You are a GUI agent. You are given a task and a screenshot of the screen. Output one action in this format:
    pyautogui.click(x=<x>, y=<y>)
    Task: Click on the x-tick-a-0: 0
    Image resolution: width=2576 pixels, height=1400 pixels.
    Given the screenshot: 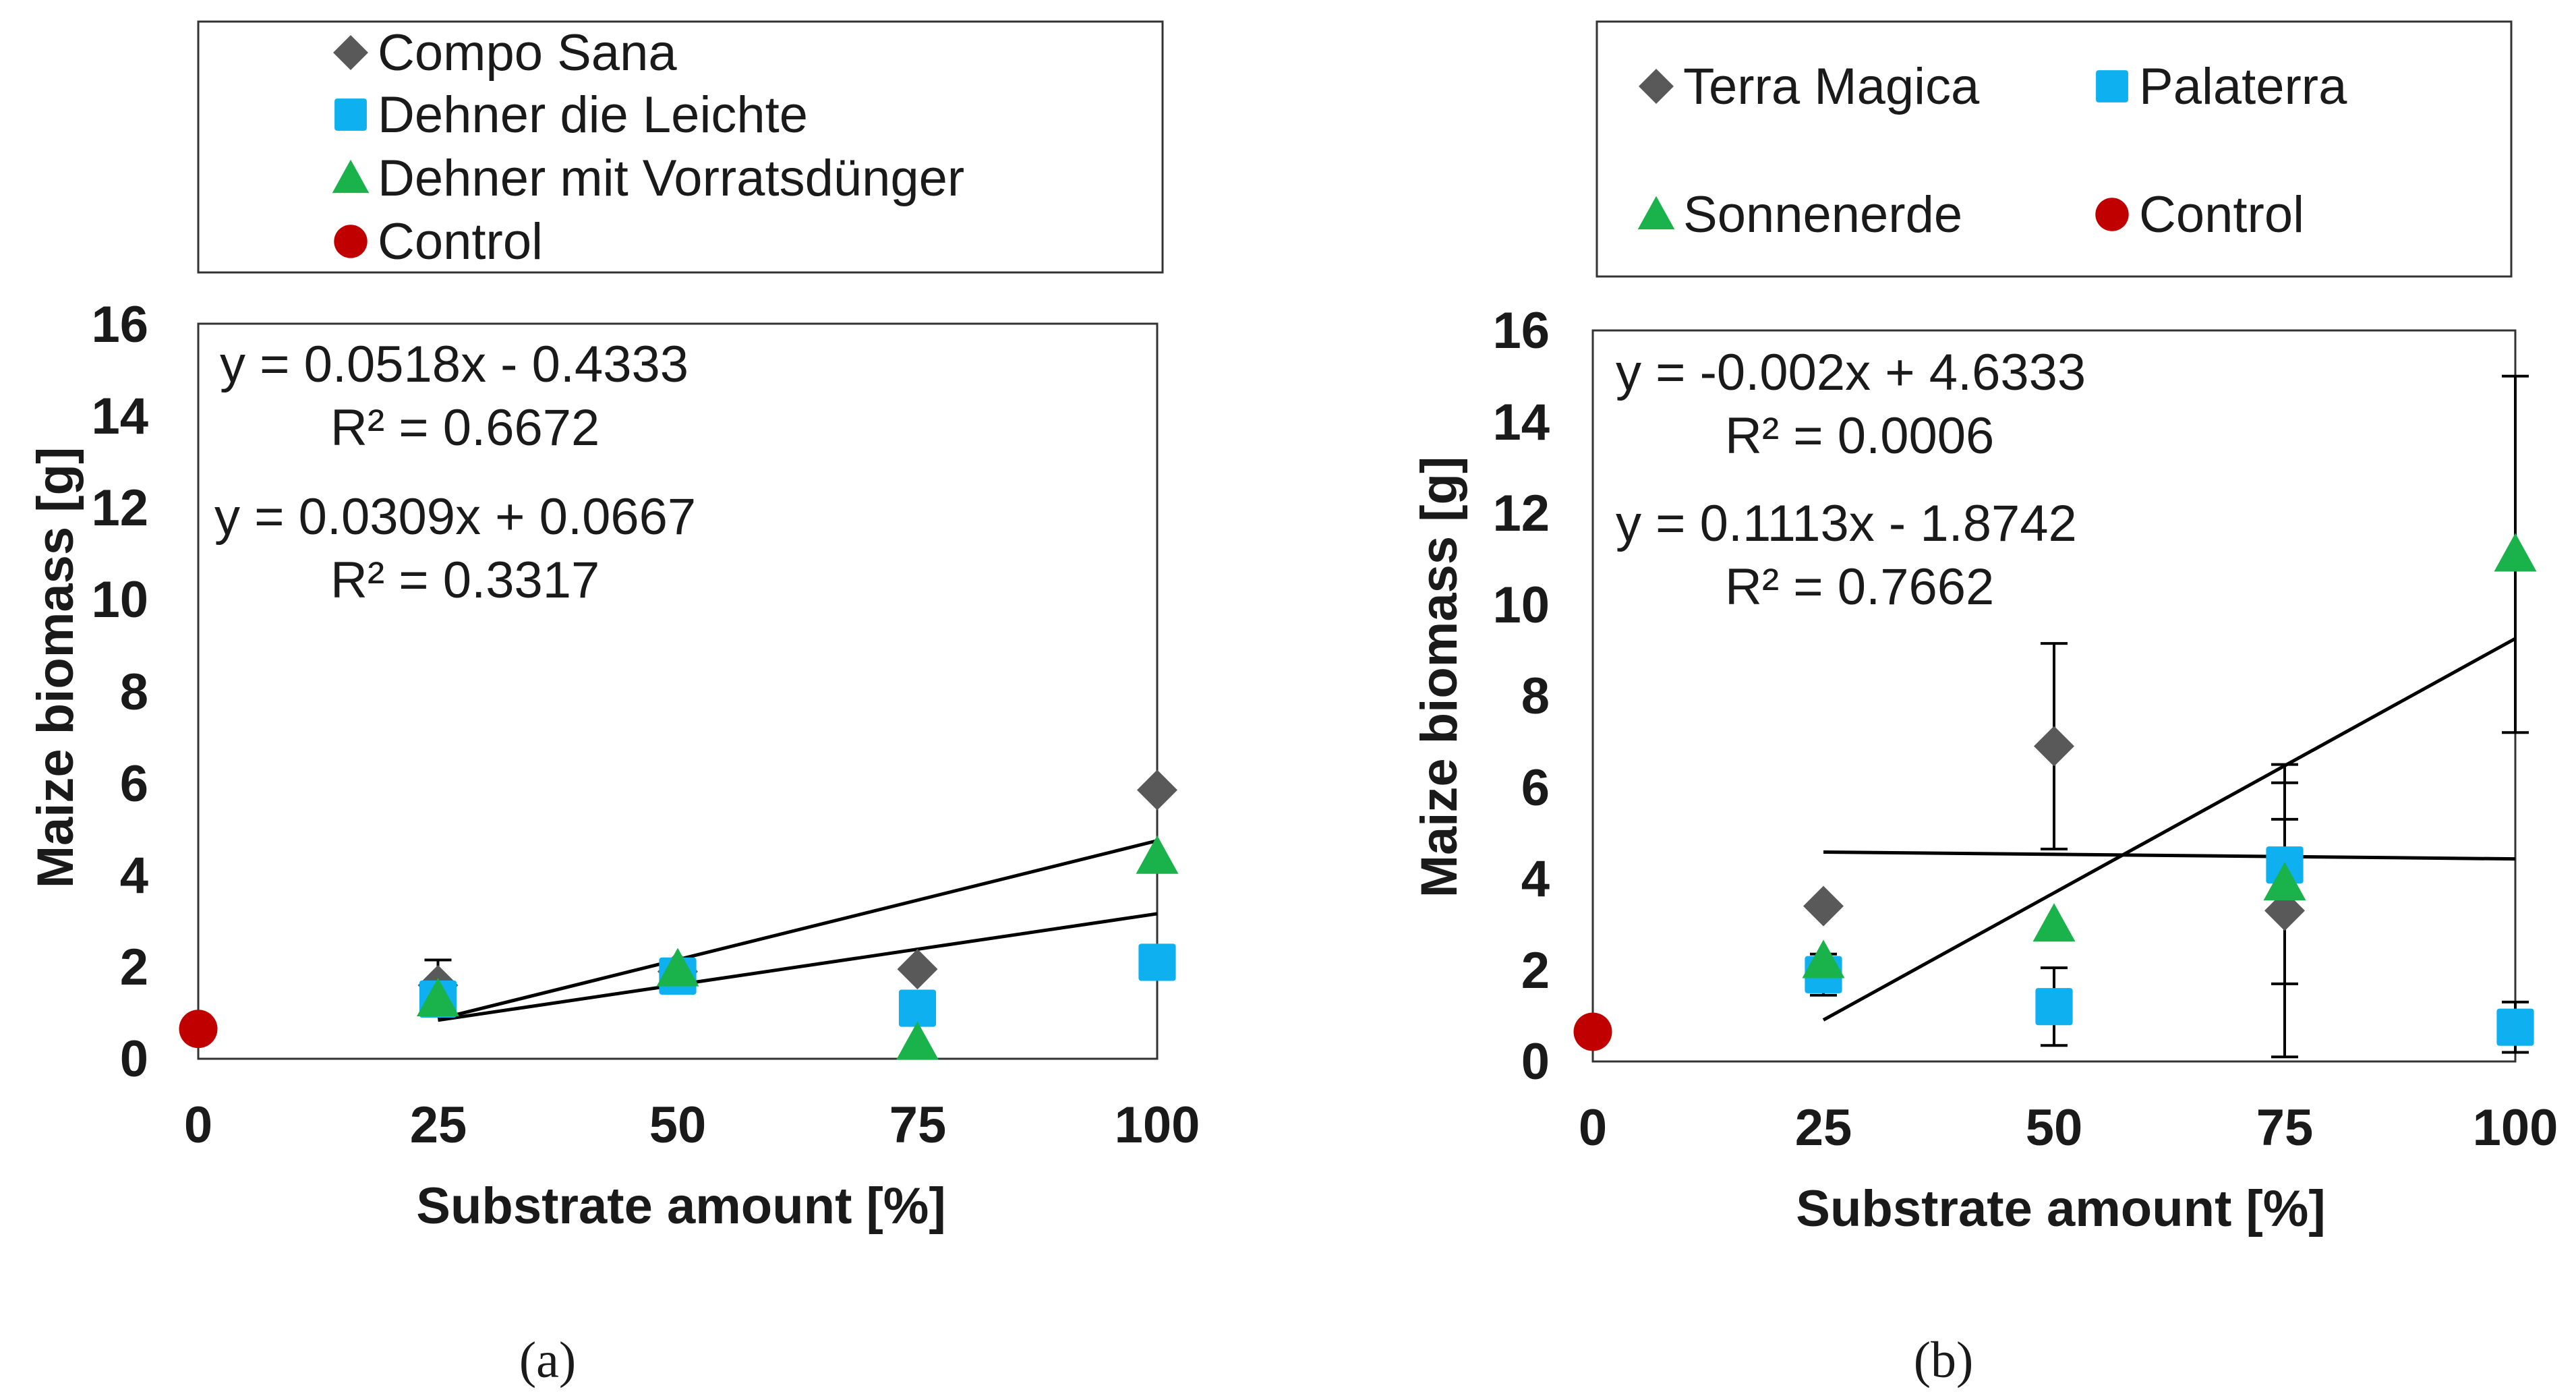 What is the action you would take?
    pyautogui.click(x=198, y=1125)
    